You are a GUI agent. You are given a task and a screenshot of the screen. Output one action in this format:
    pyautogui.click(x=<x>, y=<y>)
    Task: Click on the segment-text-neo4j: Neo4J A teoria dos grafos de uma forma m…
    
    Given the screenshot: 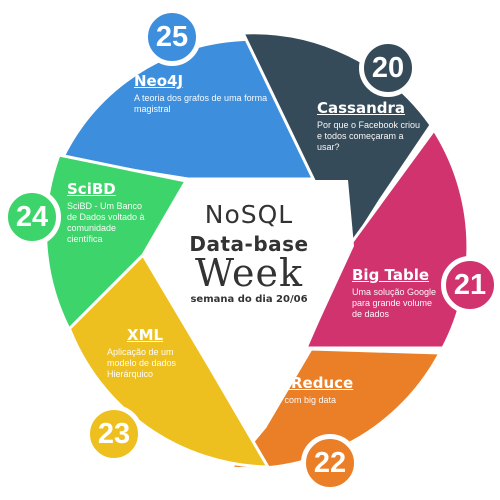 What is the action you would take?
    pyautogui.click(x=201, y=93)
    